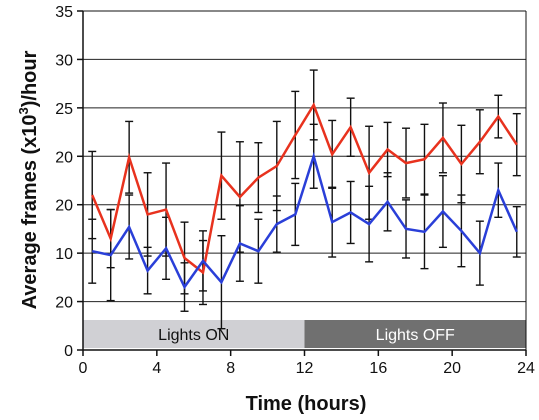 The image size is (539, 420). Describe the element at coordinates (69, 182) in the screenshot. I see `y-axis-ticks: 0 20 10 20 20 25 30 35` at that location.